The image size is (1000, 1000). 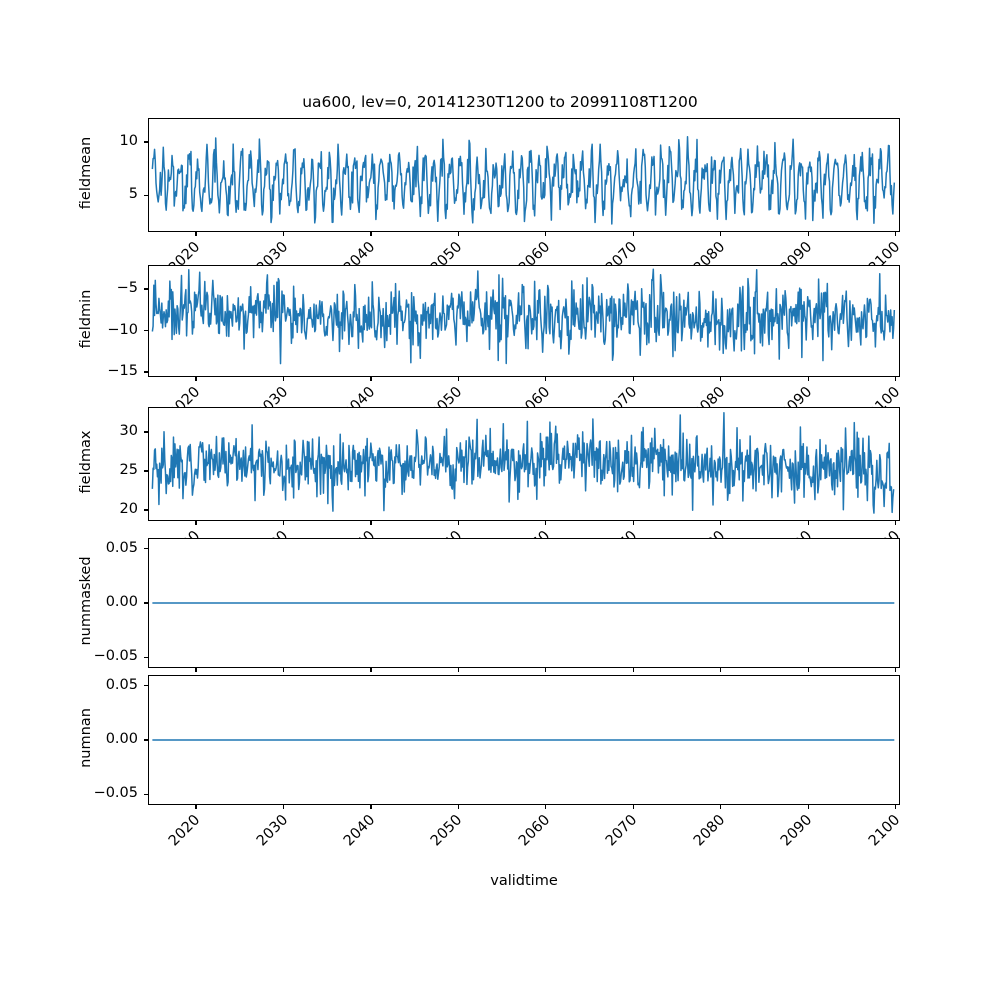 What do you see at coordinates (184, 831) in the screenshot?
I see `x-tick-label: 2020` at bounding box center [184, 831].